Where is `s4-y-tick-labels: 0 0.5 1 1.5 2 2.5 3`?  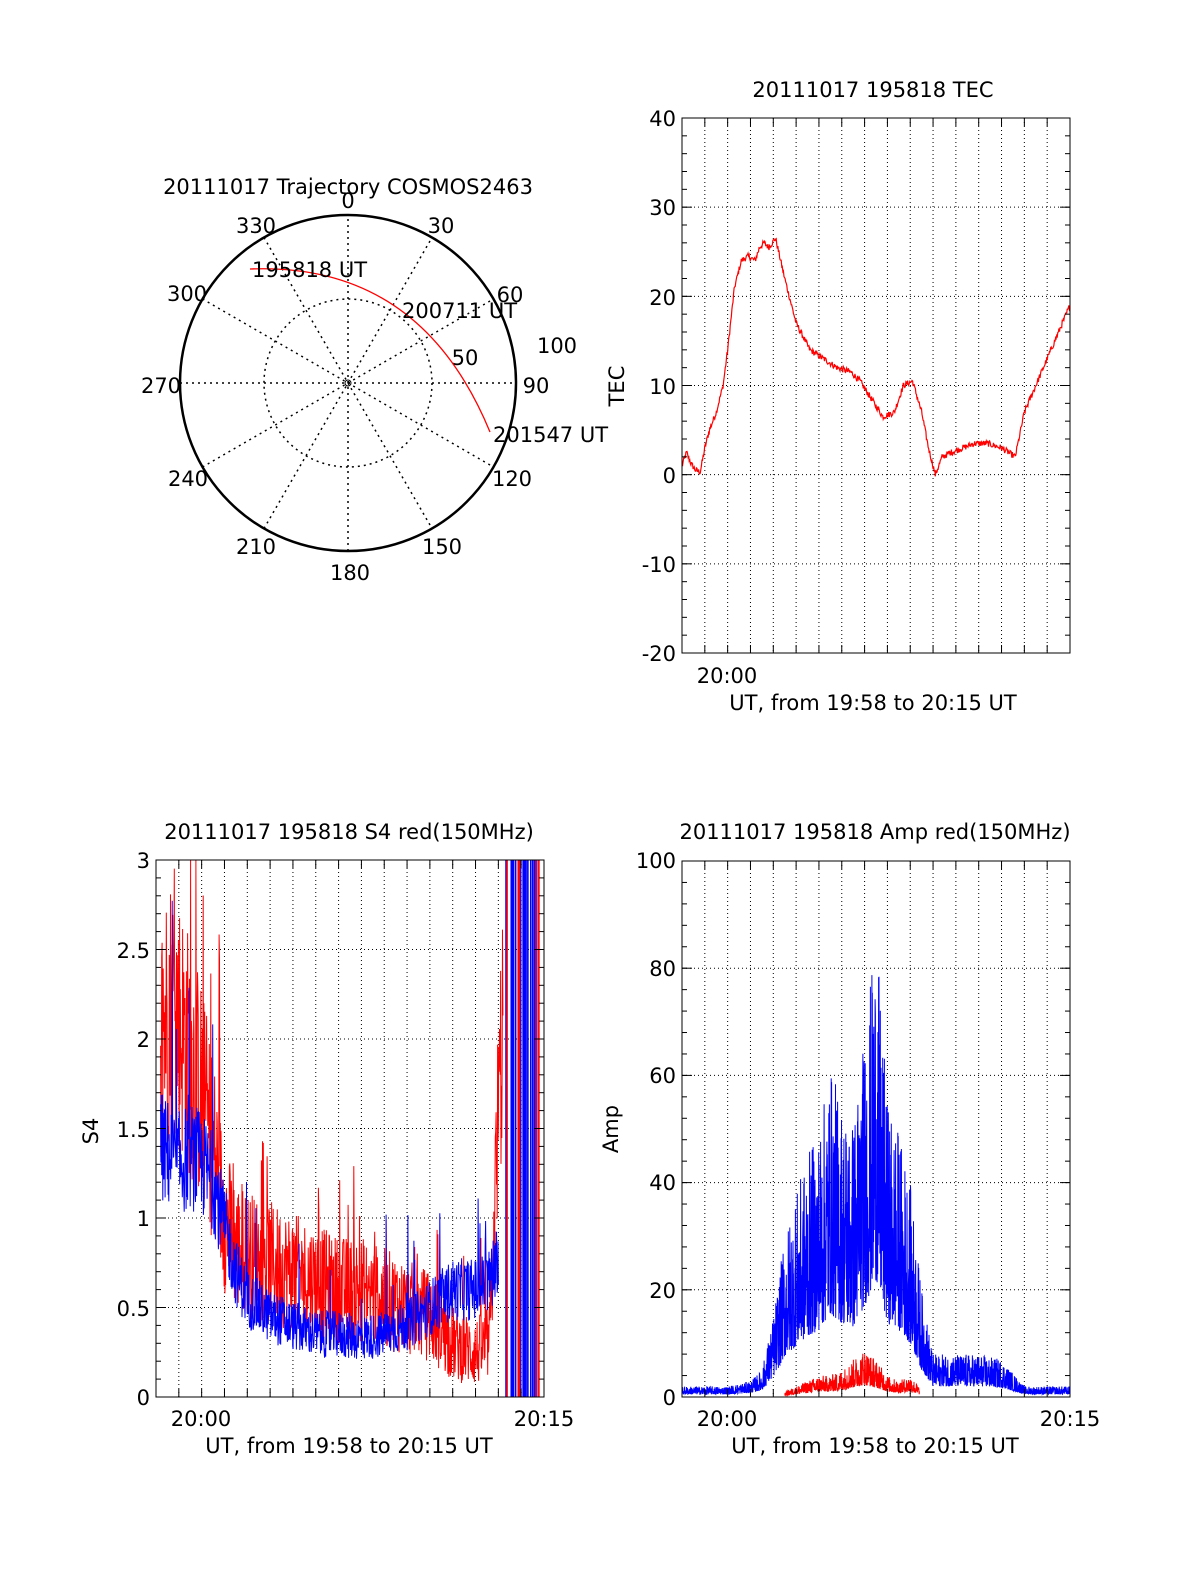 s4-y-tick-labels: 0 0.5 1 1.5 2 2.5 3 is located at coordinates (133, 1129).